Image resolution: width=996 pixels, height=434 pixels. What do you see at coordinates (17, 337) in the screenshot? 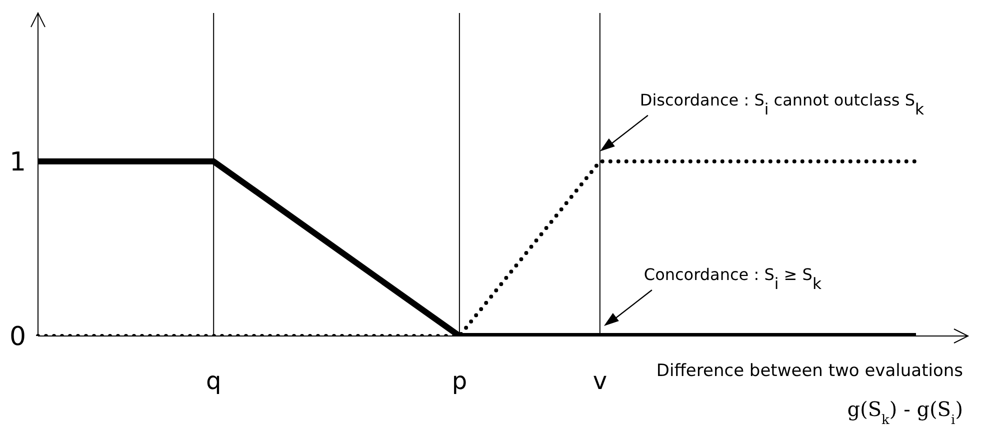
I see `text: 0` at bounding box center [17, 337].